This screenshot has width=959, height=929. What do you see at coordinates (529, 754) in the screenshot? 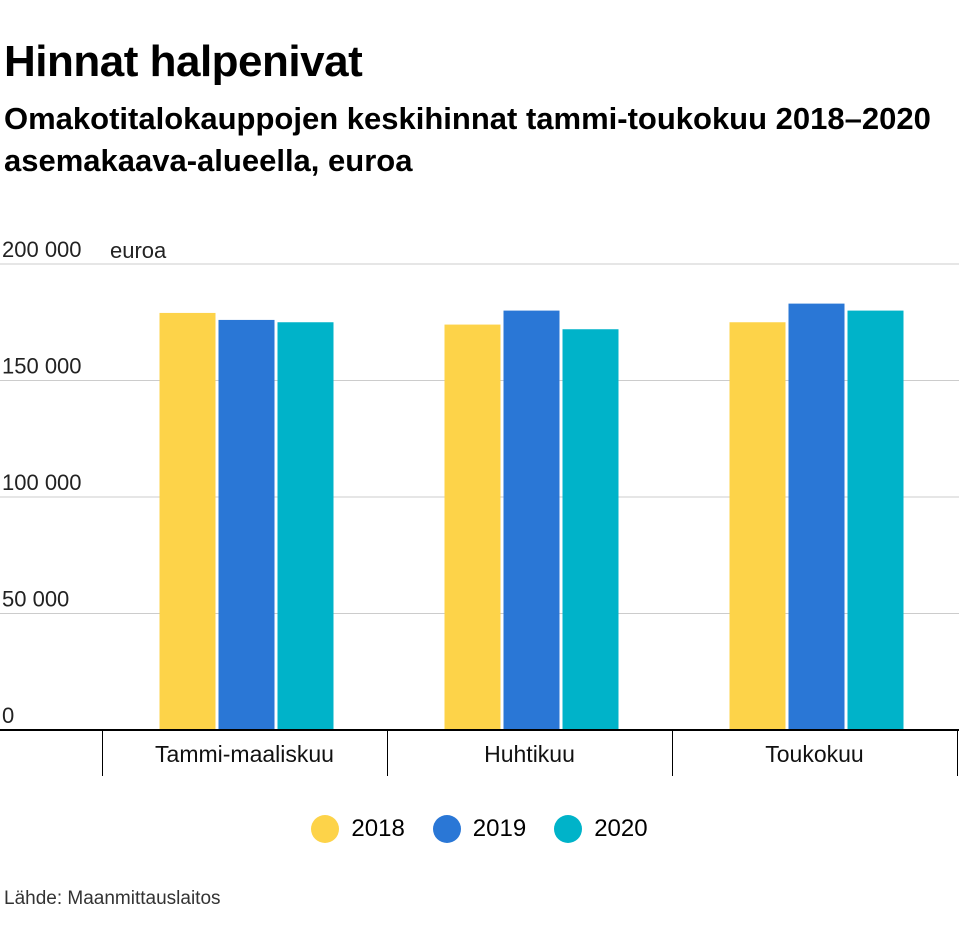
I see `x-tick-label: Huhtikuu` at bounding box center [529, 754].